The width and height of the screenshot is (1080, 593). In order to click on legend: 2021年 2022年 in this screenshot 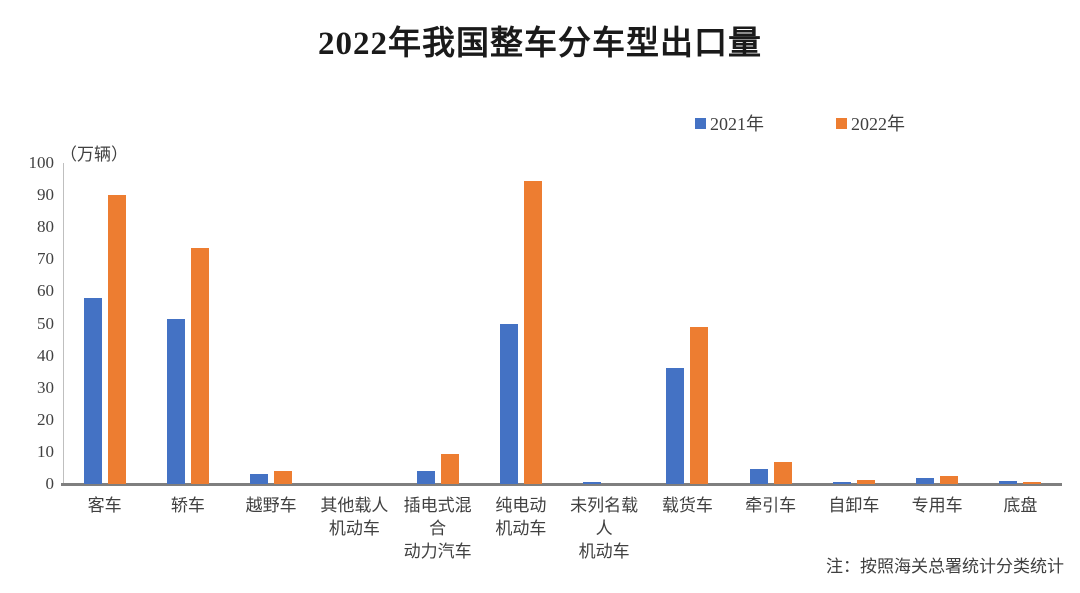, I will do `click(800, 123)`.